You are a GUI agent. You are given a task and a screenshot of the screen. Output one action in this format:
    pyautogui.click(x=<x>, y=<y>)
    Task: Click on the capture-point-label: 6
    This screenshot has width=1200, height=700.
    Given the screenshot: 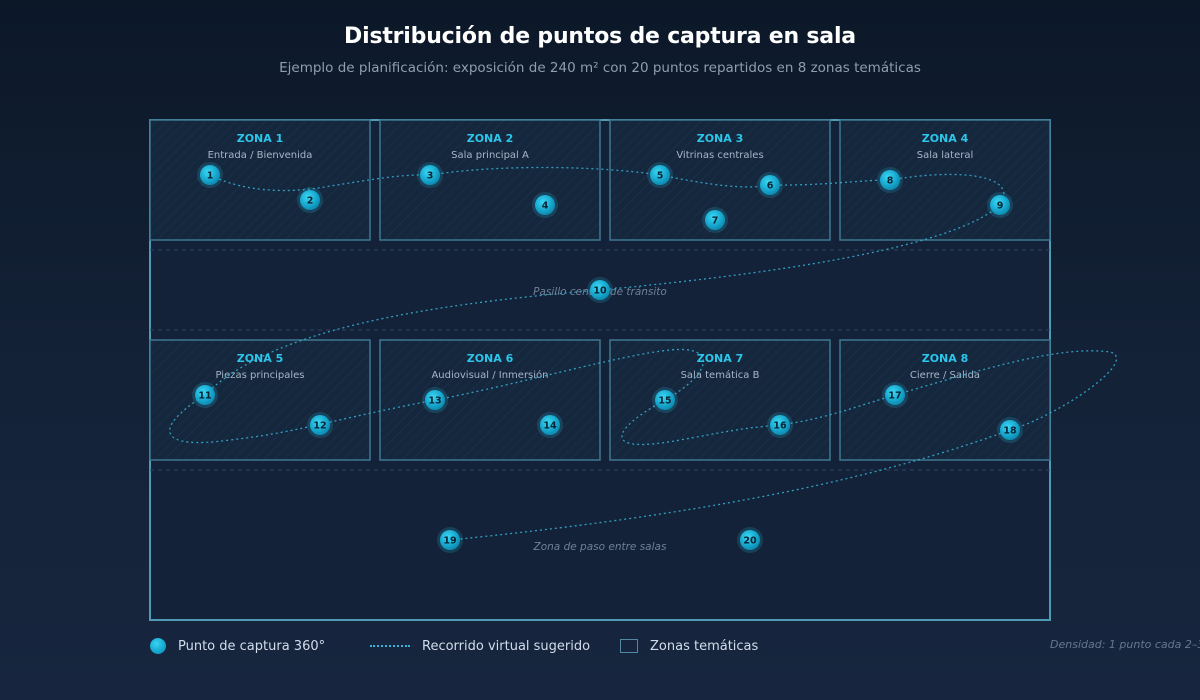 What is the action you would take?
    pyautogui.click(x=770, y=186)
    